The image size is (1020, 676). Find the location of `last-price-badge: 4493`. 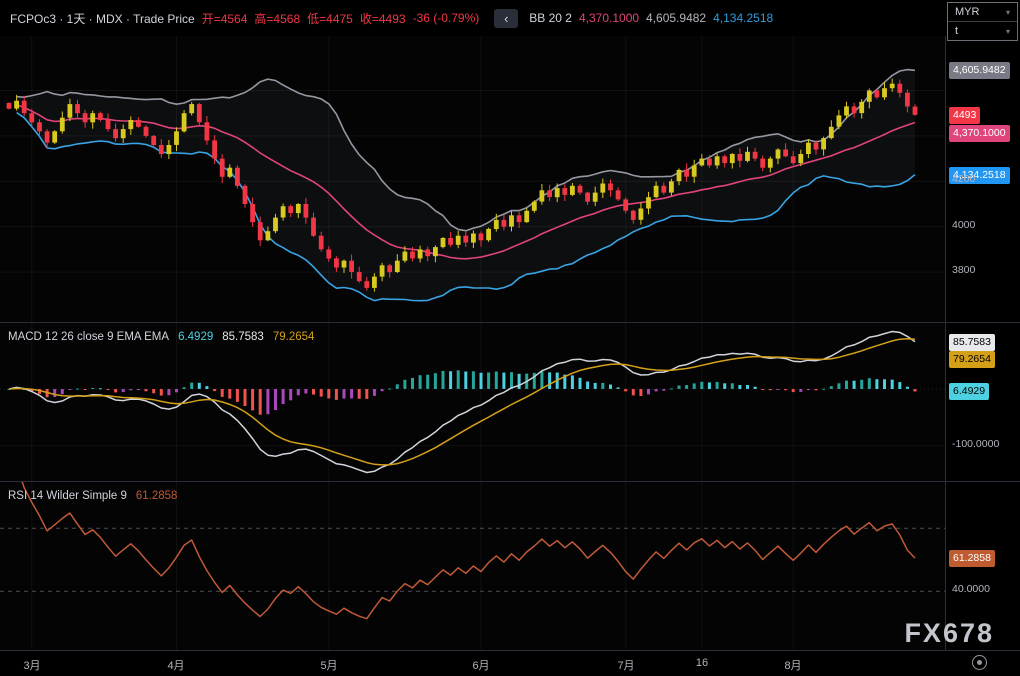

last-price-badge: 4493 is located at coordinates (965, 115).